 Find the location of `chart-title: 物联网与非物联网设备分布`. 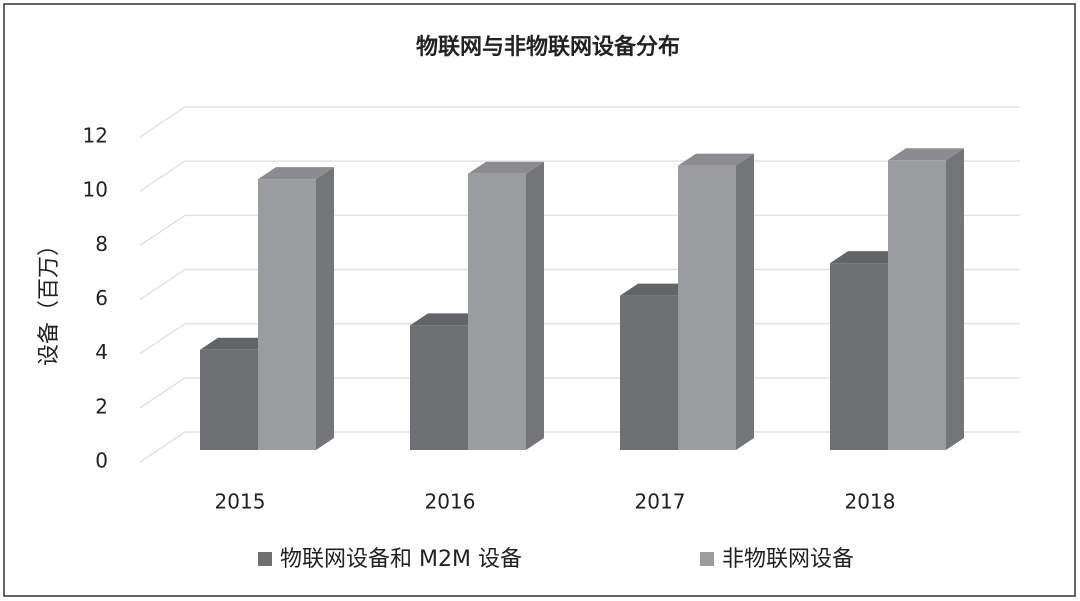

chart-title: 物联网与非物联网设备分布 is located at coordinates (548, 47).